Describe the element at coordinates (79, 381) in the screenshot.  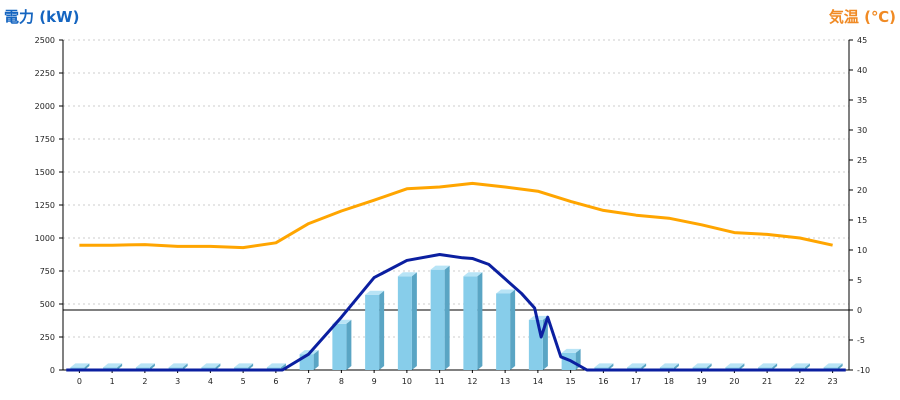
I see `x-tick-label: 0` at that location.